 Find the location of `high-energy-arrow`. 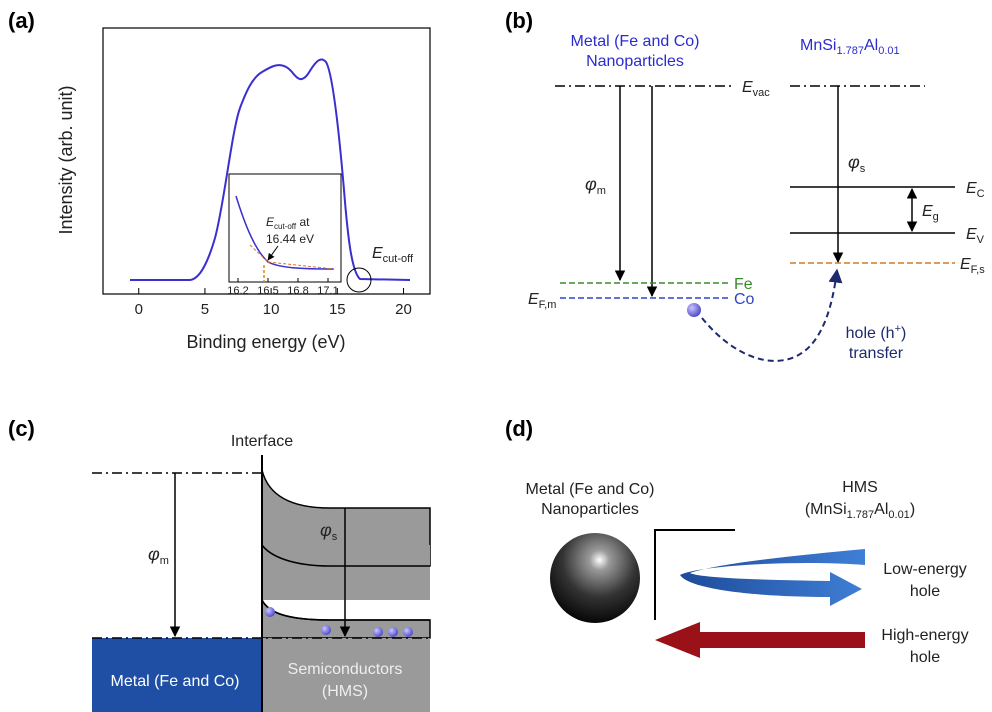

high-energy-arrow is located at coordinates (760, 640).